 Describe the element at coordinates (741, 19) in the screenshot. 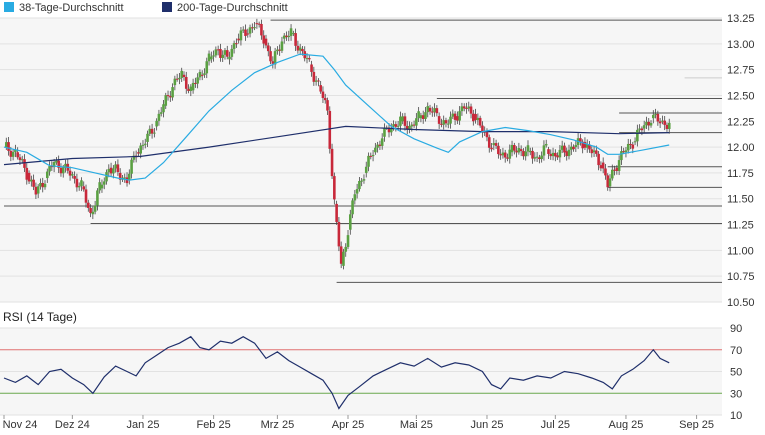

I see `price-y-tick-label: 13.25` at that location.